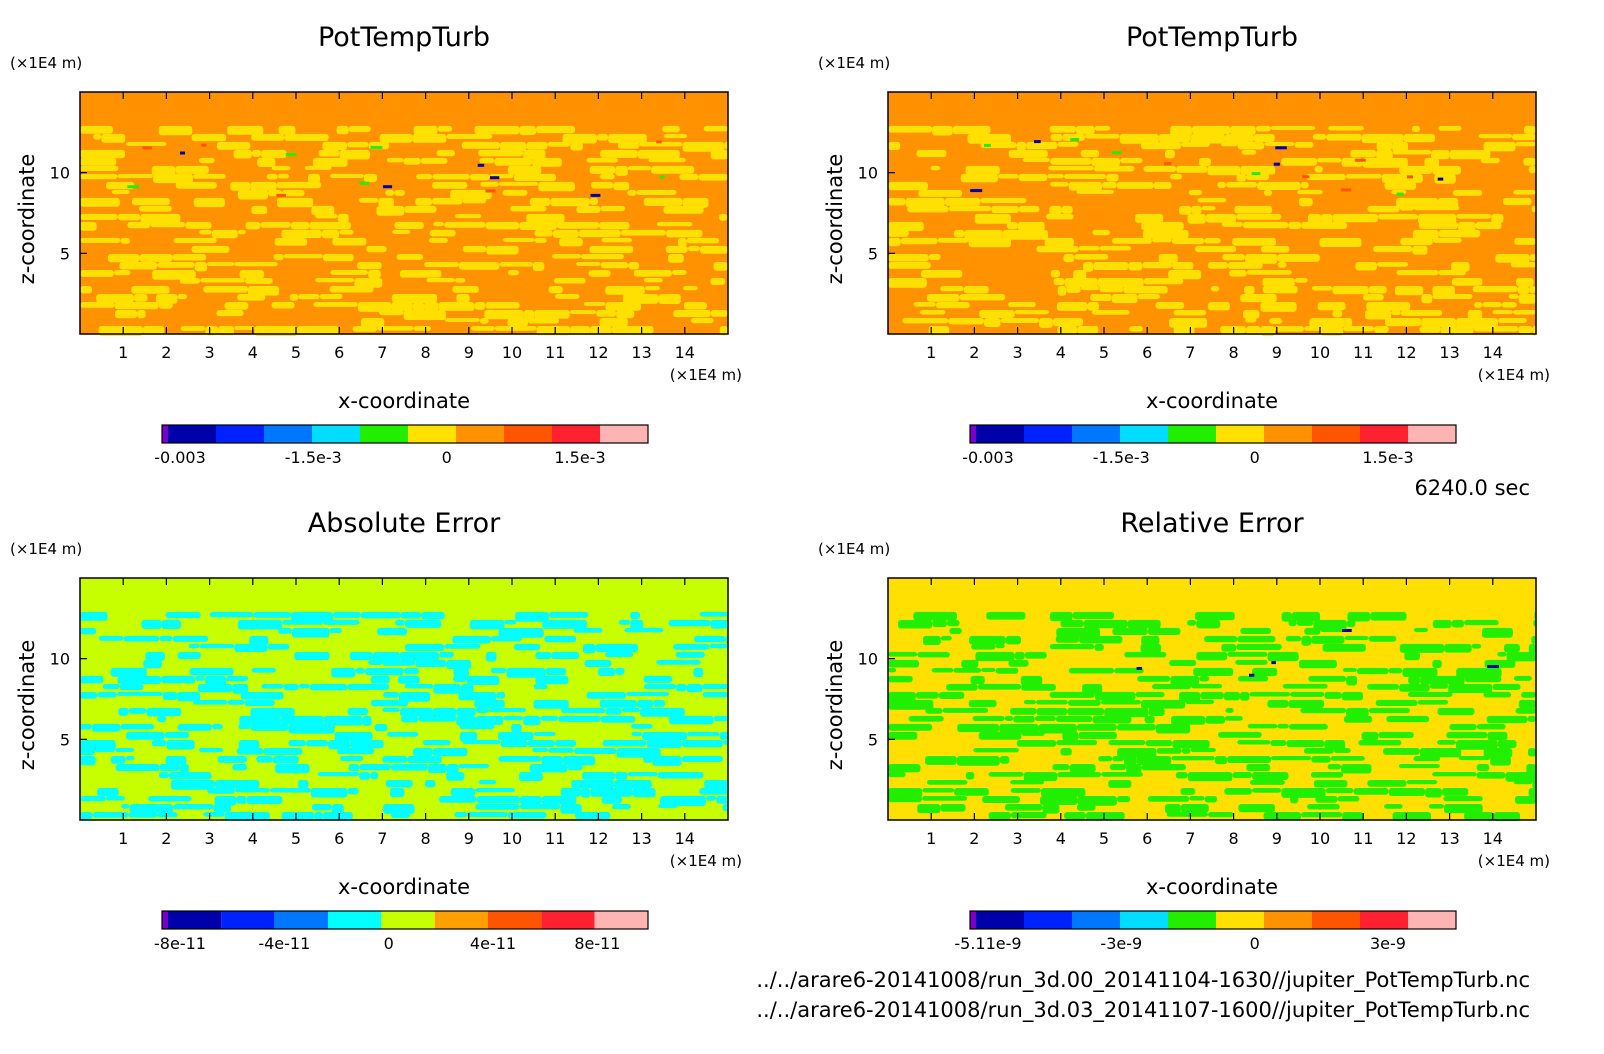 The image size is (1604, 1054). I want to click on field-spot, so click(1252, 675).